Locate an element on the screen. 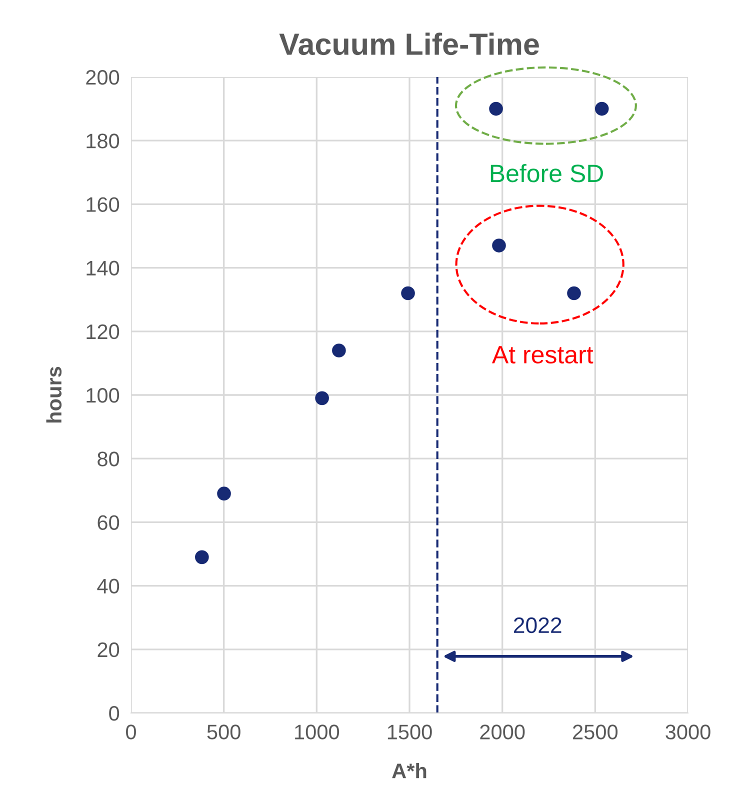 Image resolution: width=731 pixels, height=797 pixels. x-tick-label: 2500 is located at coordinates (595, 732).